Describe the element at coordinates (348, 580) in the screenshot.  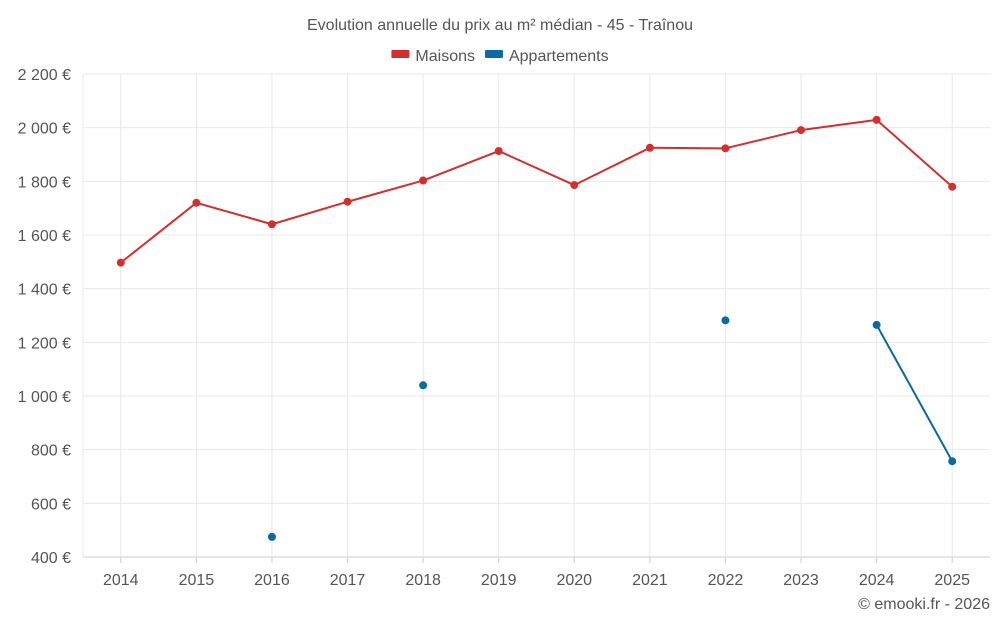
I see `x-tick-label: 2017` at that location.